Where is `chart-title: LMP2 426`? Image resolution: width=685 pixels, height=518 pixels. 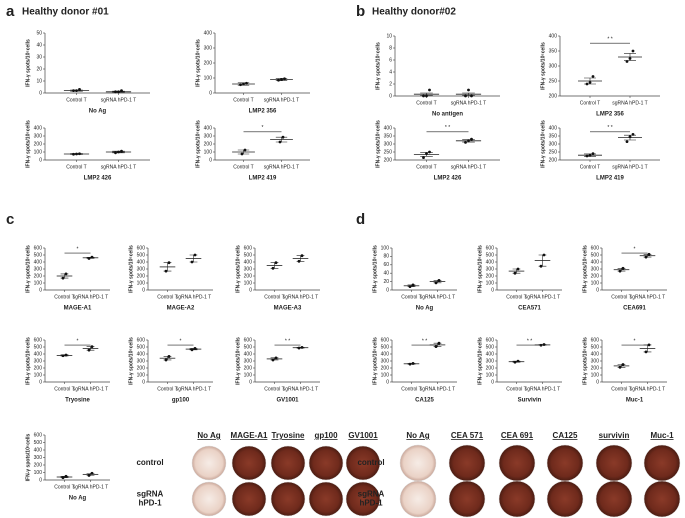
chart-title: LMP2 426 is located at coordinates (448, 179).